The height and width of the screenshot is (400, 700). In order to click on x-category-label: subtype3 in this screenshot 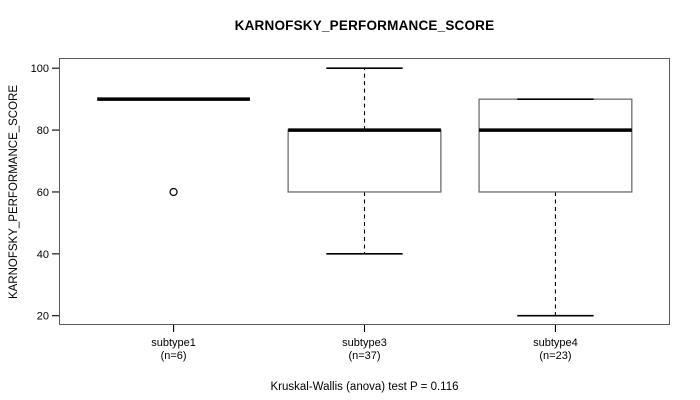, I will do `click(364, 343)`.